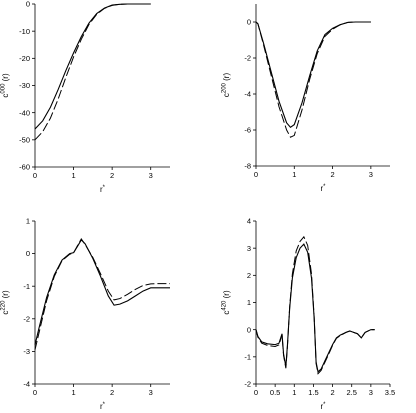  What do you see at coordinates (24, 112) in the screenshot?
I see `y-tick-label: -40` at bounding box center [24, 112].